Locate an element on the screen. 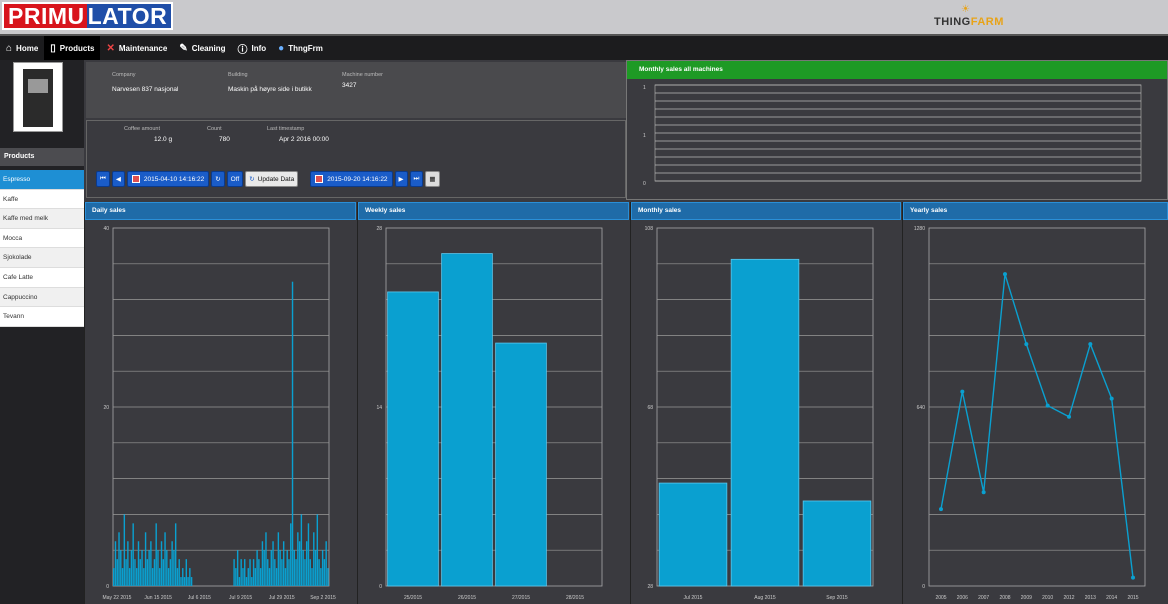 The height and width of the screenshot is (604, 1168). more-button: ▦ is located at coordinates (432, 179).